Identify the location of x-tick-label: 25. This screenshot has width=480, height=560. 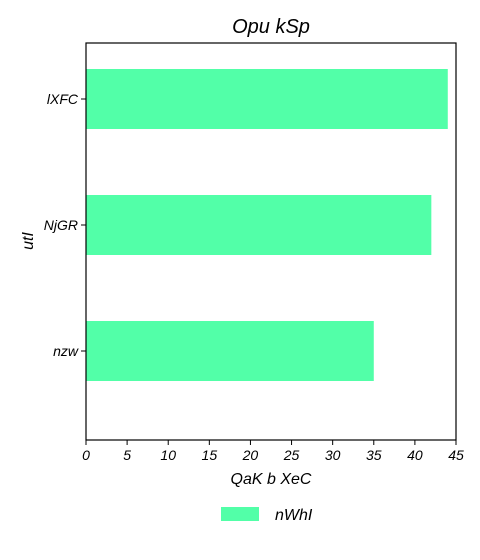
(291, 455).